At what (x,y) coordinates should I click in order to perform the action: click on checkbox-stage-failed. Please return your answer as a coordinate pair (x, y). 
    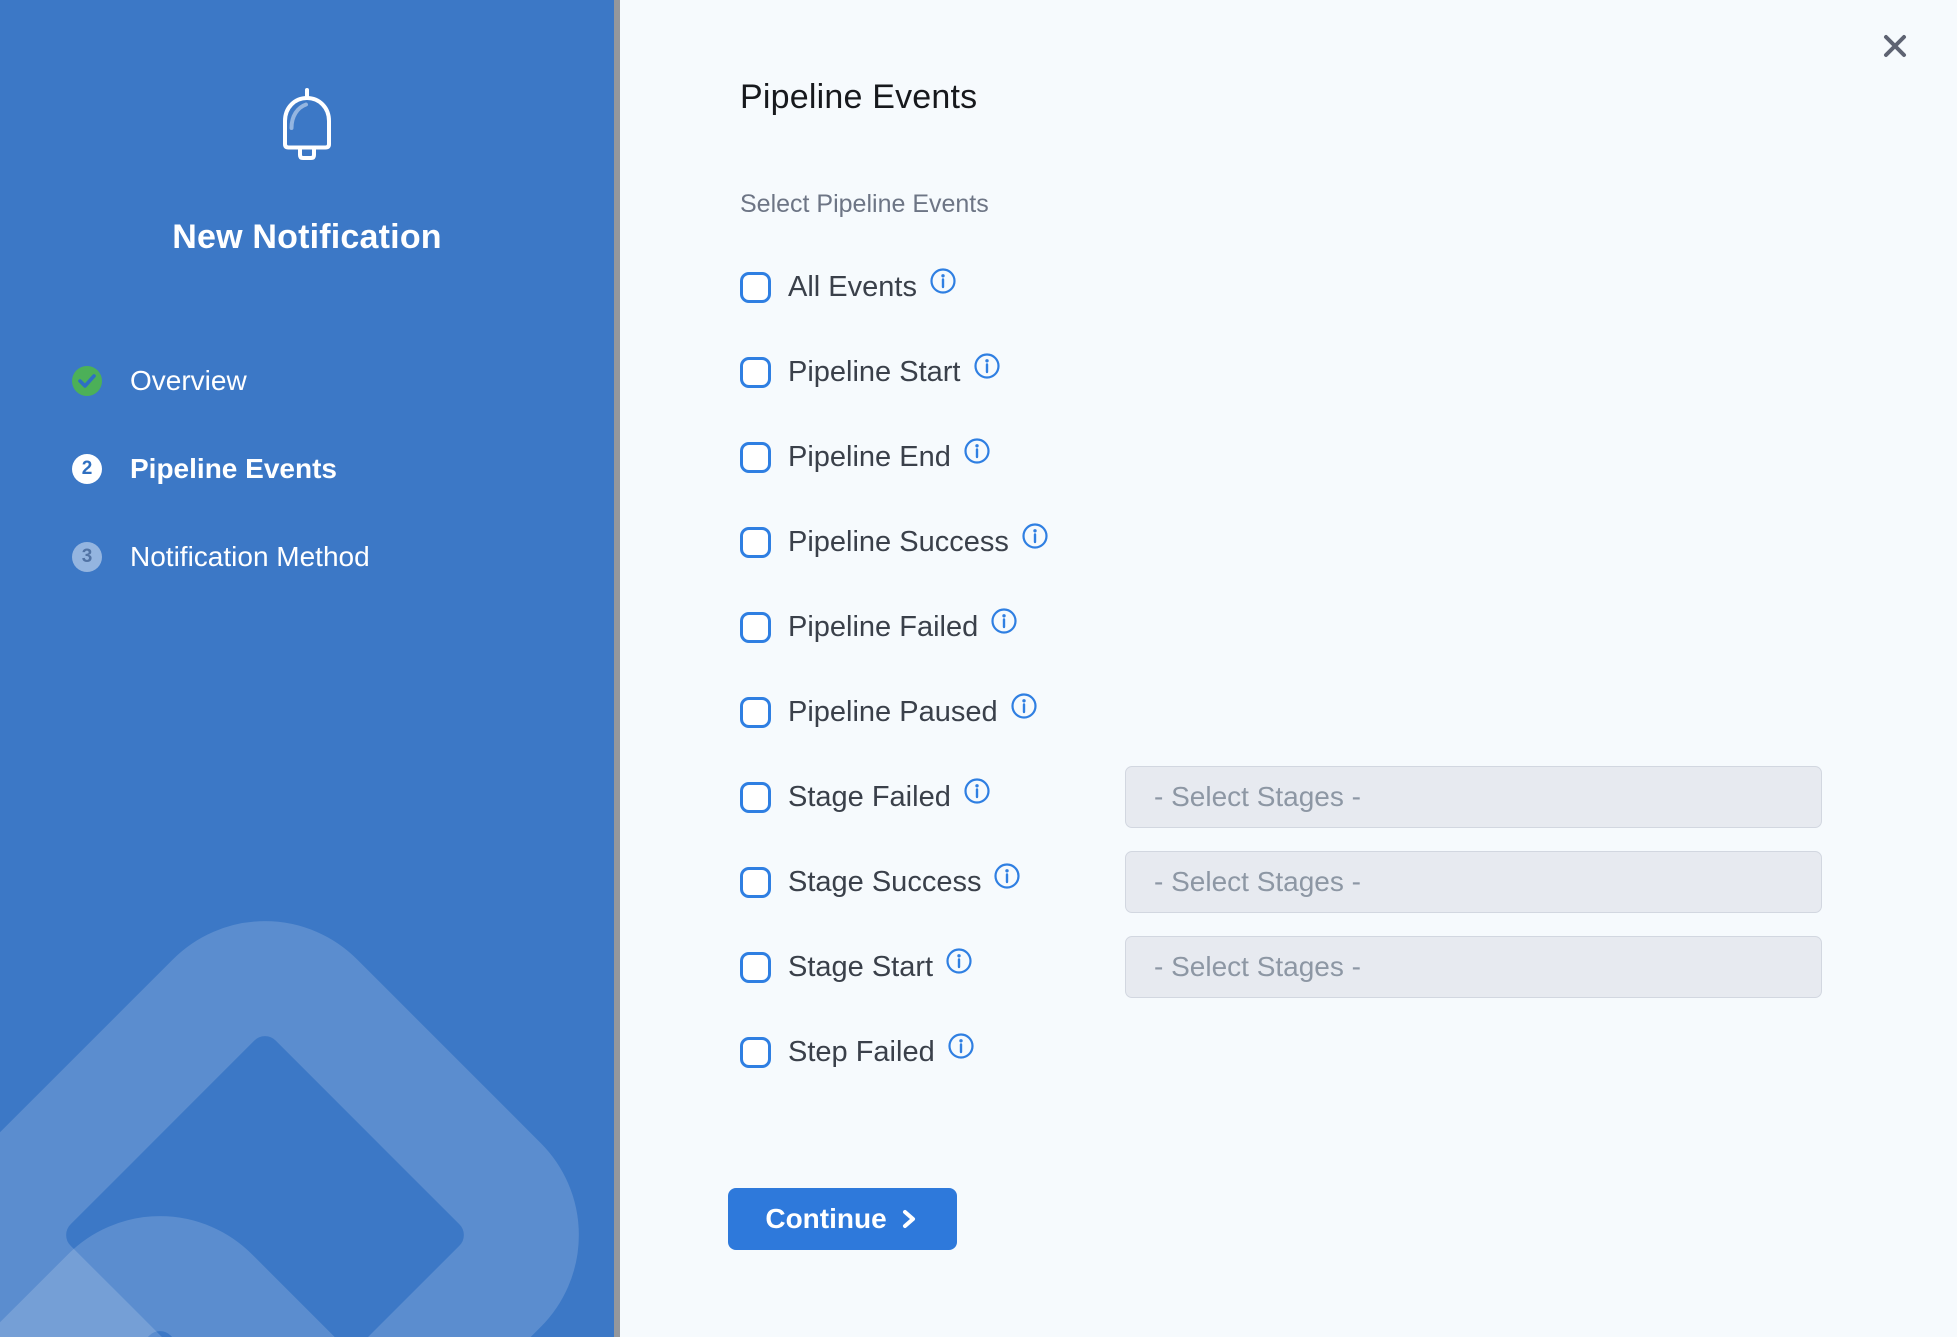
    Looking at the image, I should click on (755, 797).